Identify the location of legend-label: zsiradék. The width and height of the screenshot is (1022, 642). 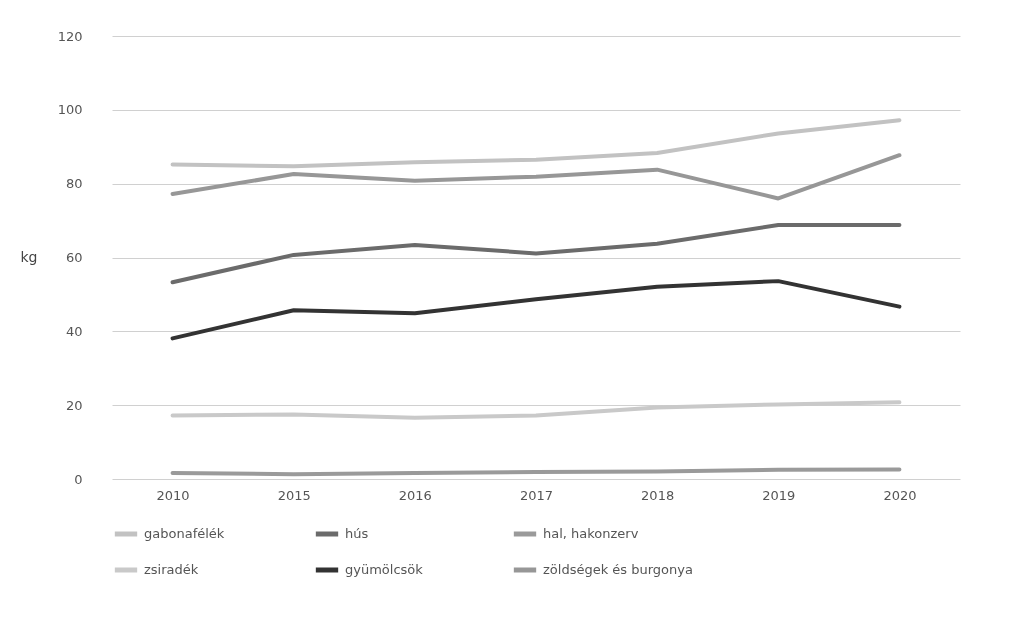
(171, 569).